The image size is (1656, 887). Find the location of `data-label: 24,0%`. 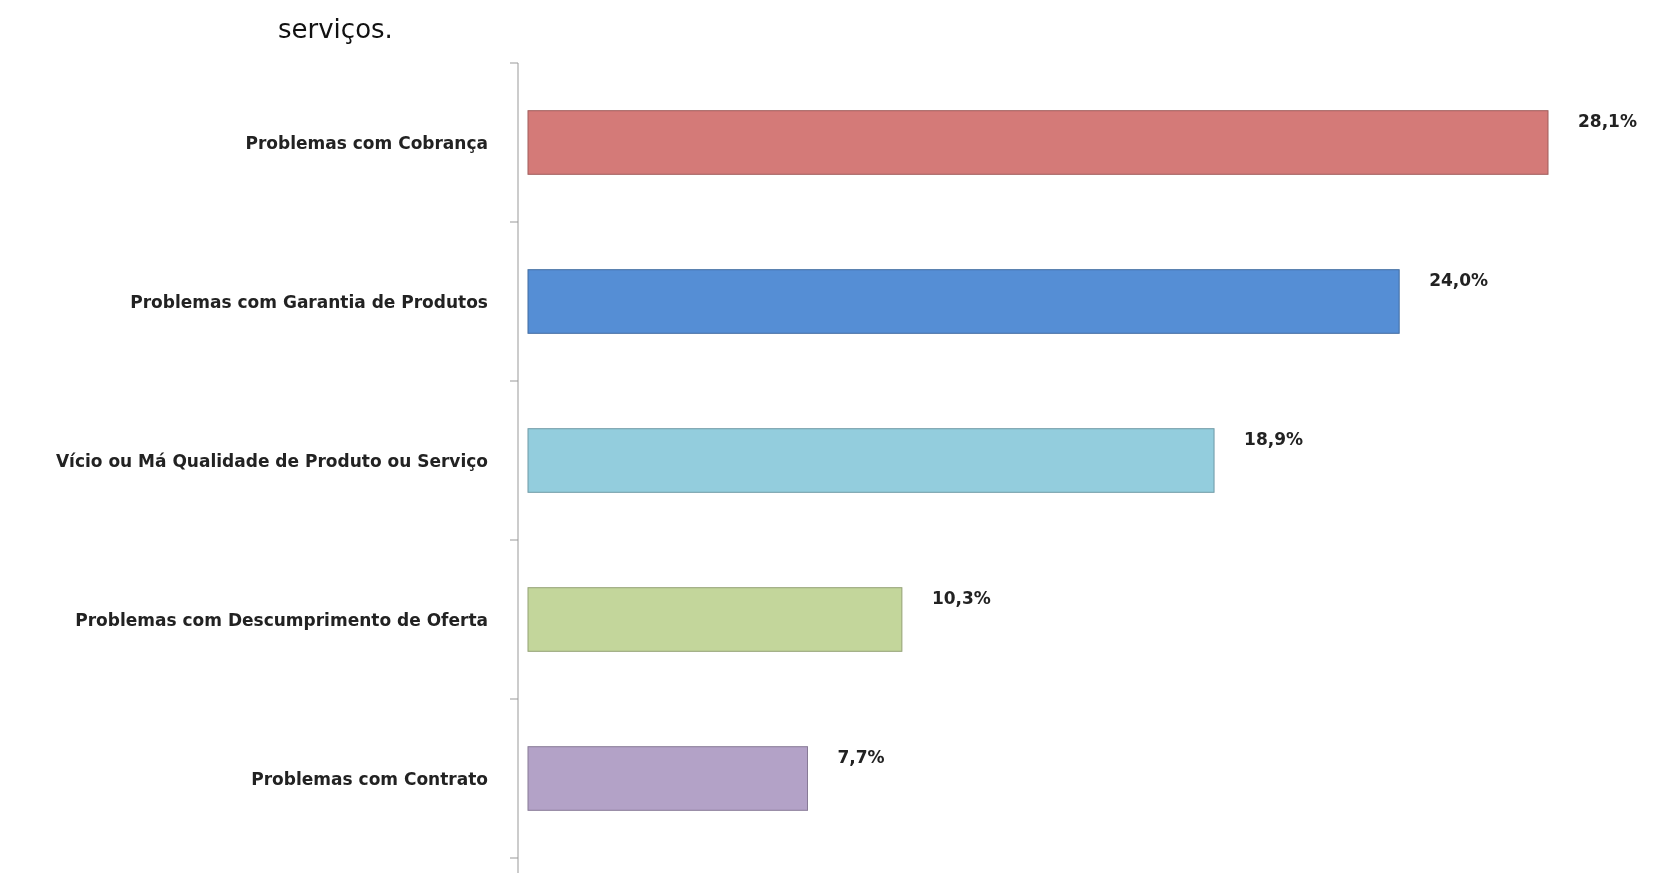

data-label: 24,0% is located at coordinates (1459, 280).